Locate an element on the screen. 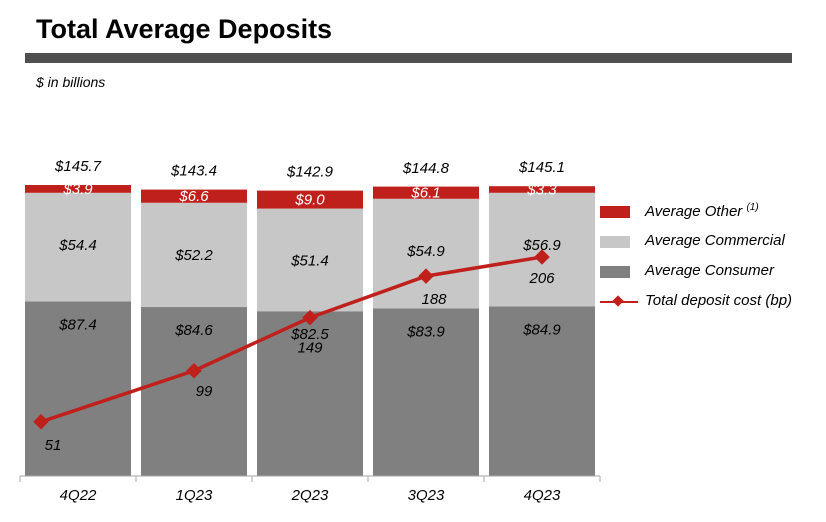  data-label-other: $6.6 is located at coordinates (193, 196).